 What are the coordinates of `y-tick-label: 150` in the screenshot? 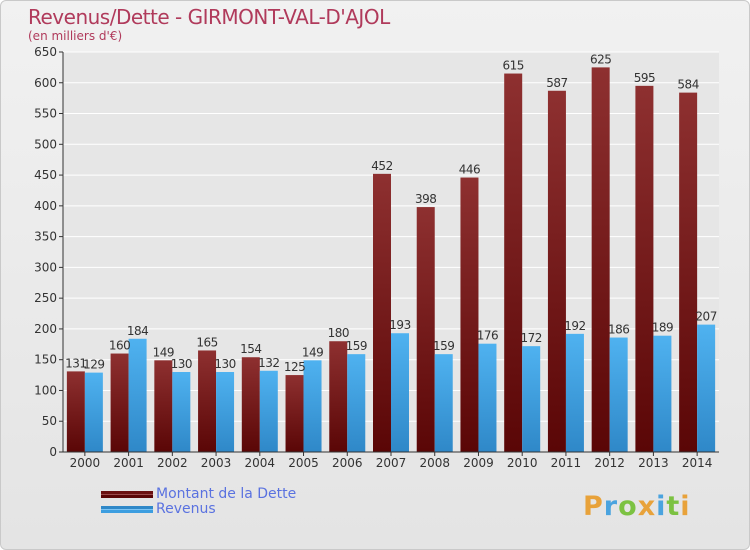 It's located at (45, 360).